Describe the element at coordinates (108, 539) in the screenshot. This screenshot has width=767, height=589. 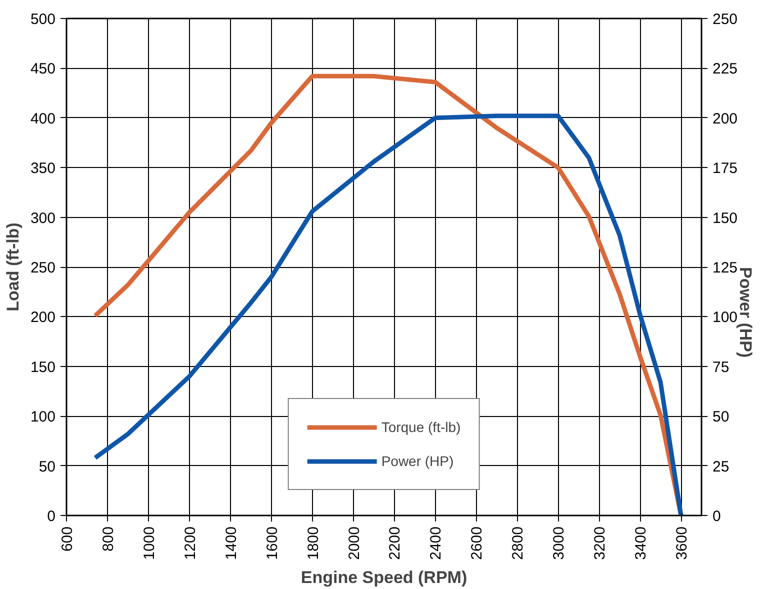
I see `x-tick-label: 800` at that location.